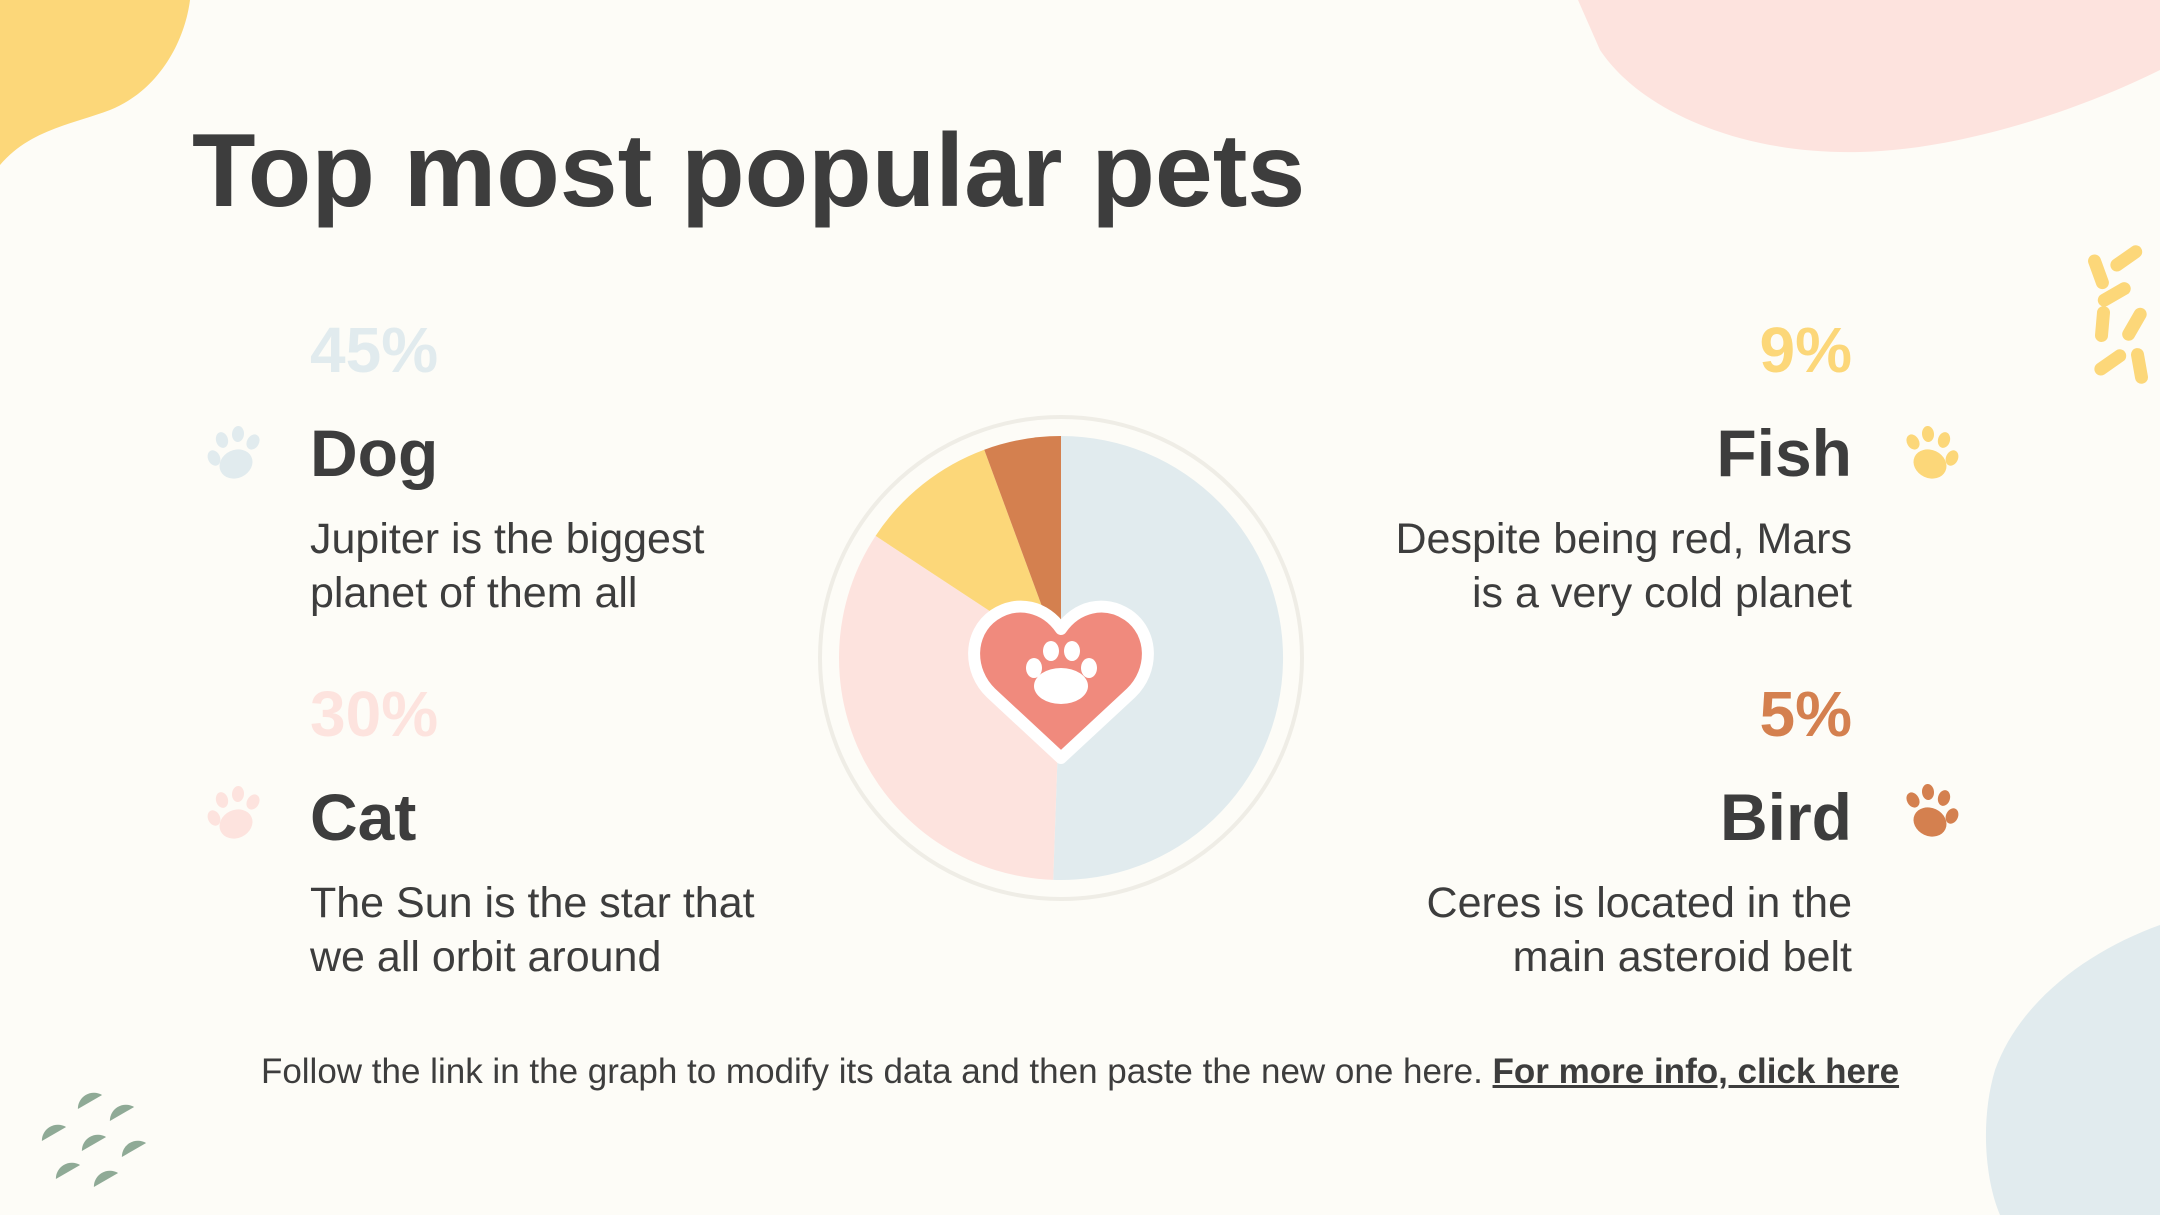 The image size is (2160, 1215). I want to click on pet-name-bird: Bird, so click(1786, 817).